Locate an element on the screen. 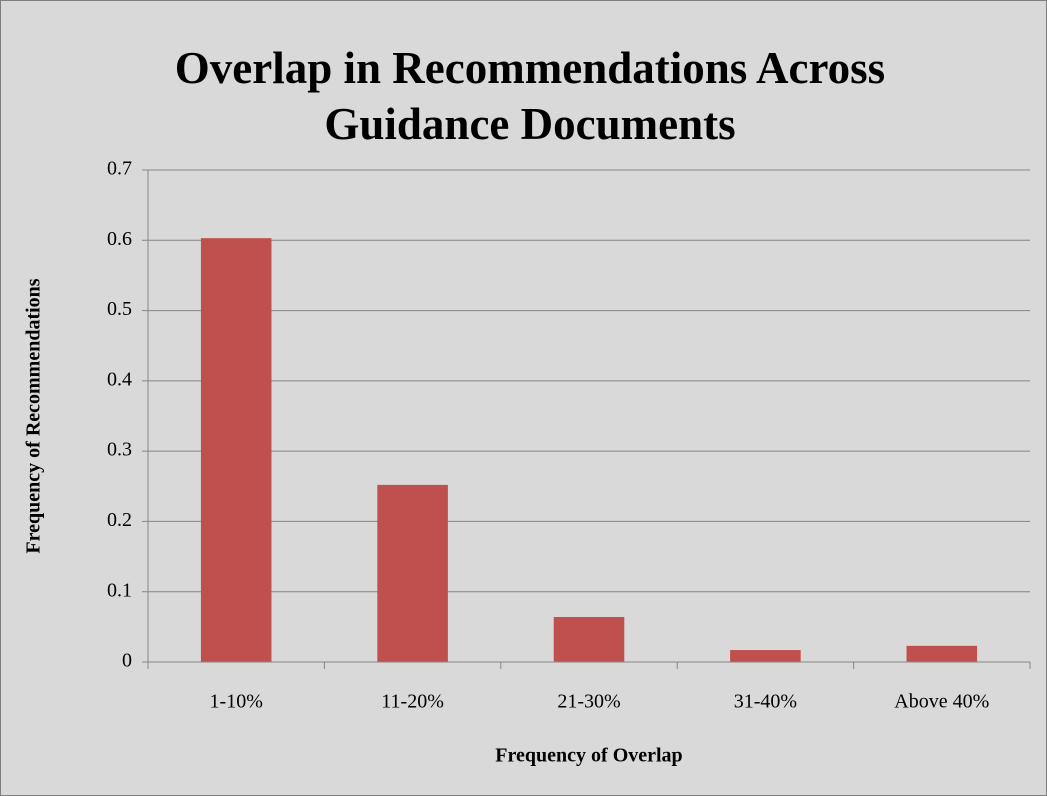  y-axis-label: Frequency of Recommendations is located at coordinates (34, 415).